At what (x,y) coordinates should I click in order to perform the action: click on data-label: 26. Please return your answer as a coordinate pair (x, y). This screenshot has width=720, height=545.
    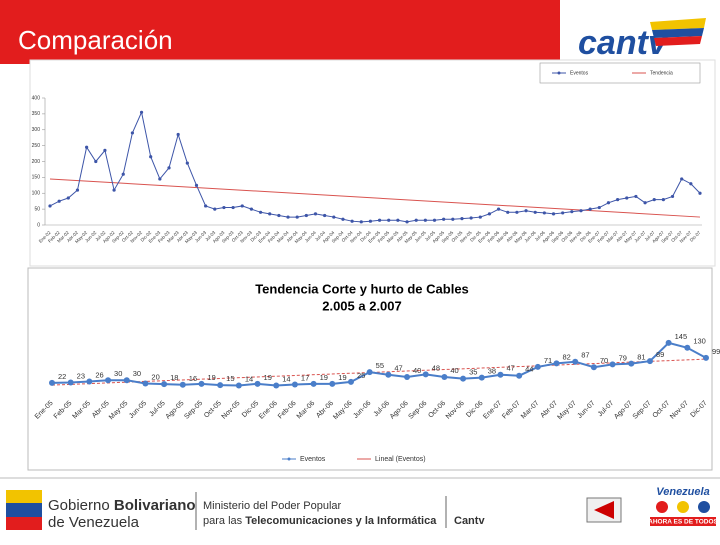
    Looking at the image, I should click on (99, 375).